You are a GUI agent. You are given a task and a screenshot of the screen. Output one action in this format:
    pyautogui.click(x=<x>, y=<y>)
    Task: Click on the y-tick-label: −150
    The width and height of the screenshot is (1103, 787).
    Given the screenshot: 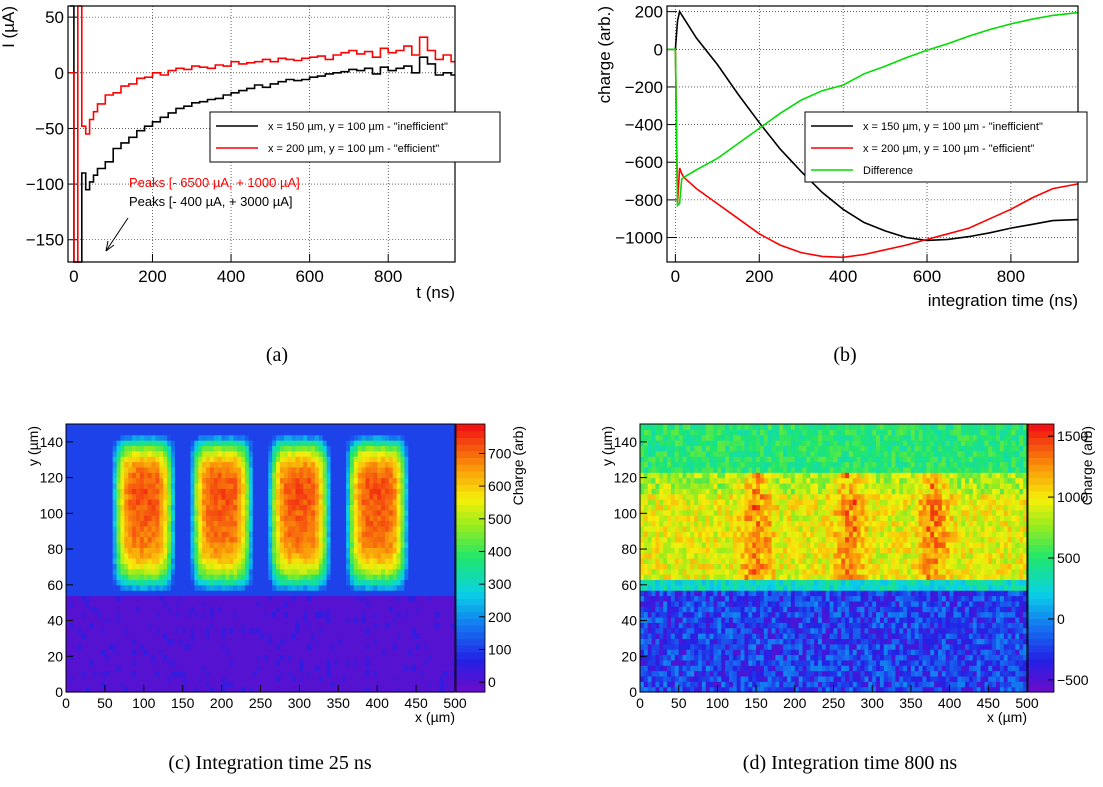 What is the action you would take?
    pyautogui.click(x=45, y=240)
    